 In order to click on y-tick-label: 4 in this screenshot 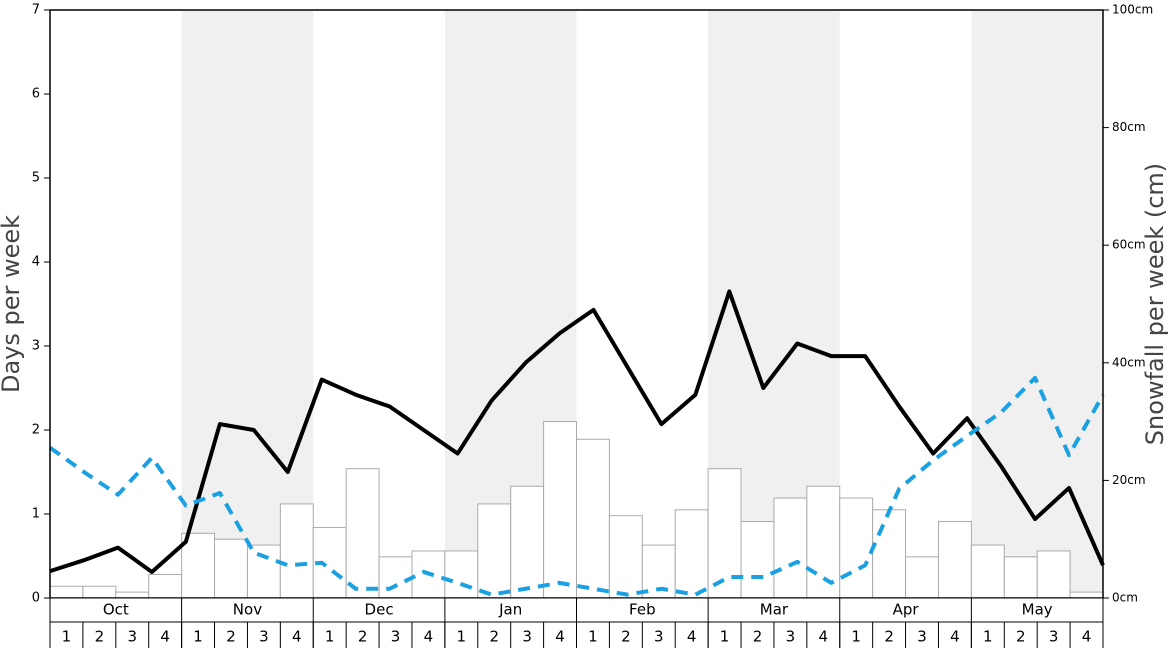, I will do `click(36, 262)`.